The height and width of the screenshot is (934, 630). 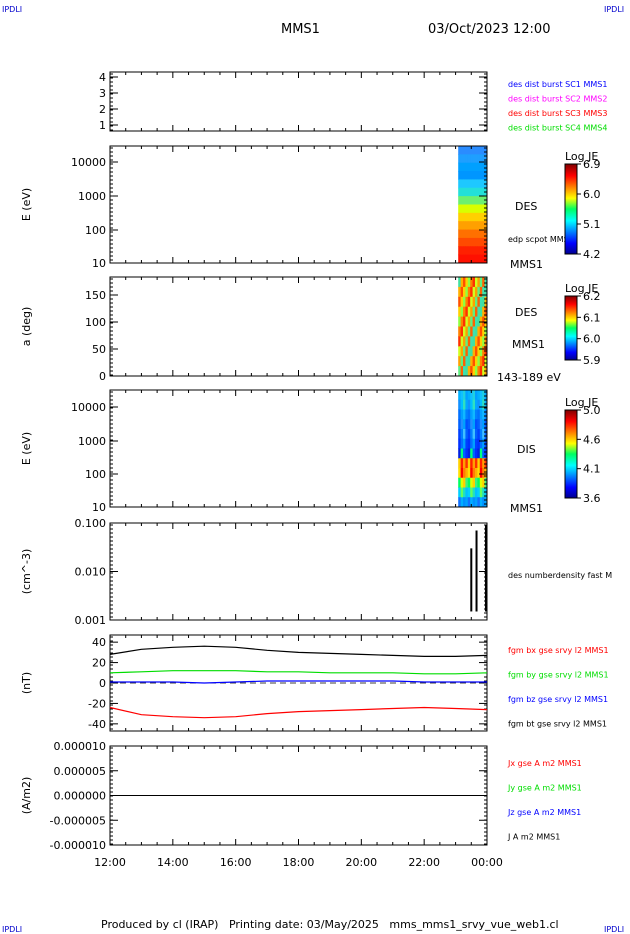 I want to click on bfield-legend-4: fgm bt gse srvy l2 MMS1, so click(x=557, y=724).